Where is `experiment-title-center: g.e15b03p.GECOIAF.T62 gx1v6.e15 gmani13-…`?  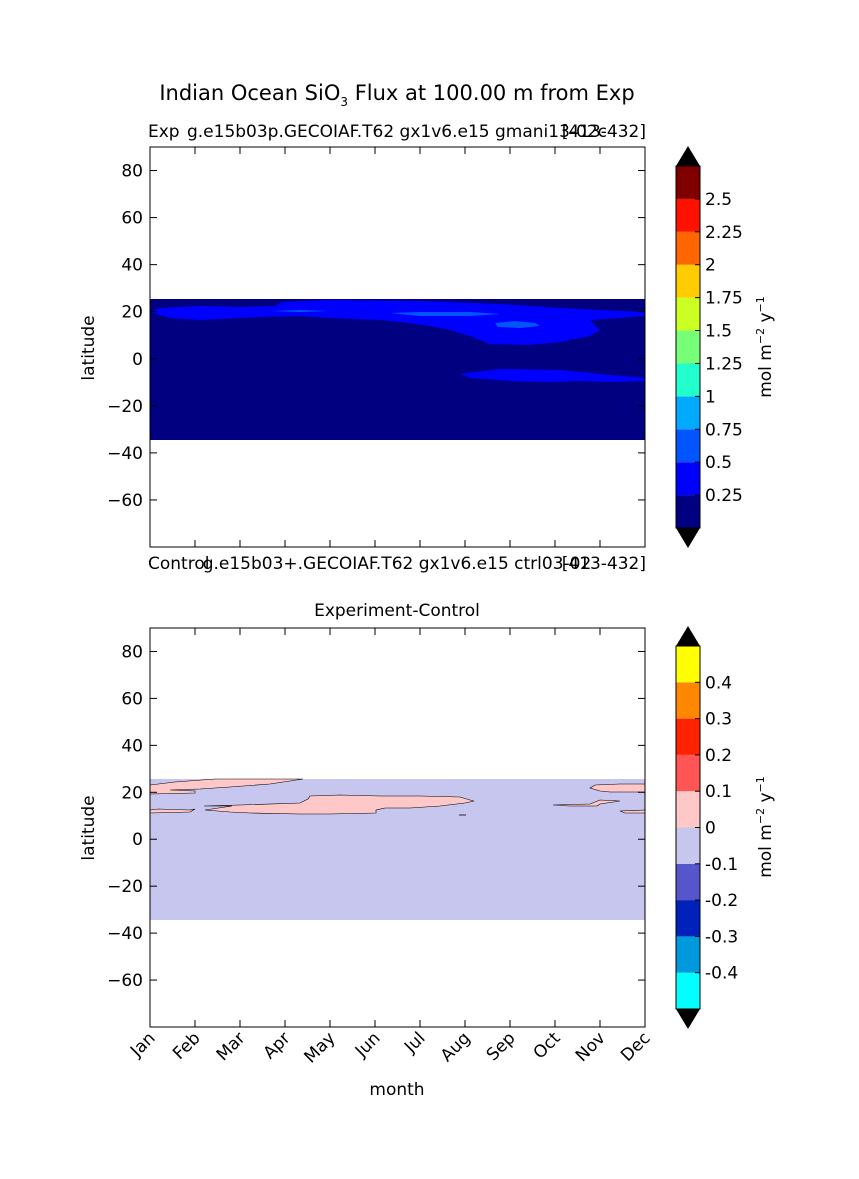
experiment-title-center: g.e15b03p.GECOIAF.T62 gx1v6.e15 gmani13-… is located at coordinates (397, 132).